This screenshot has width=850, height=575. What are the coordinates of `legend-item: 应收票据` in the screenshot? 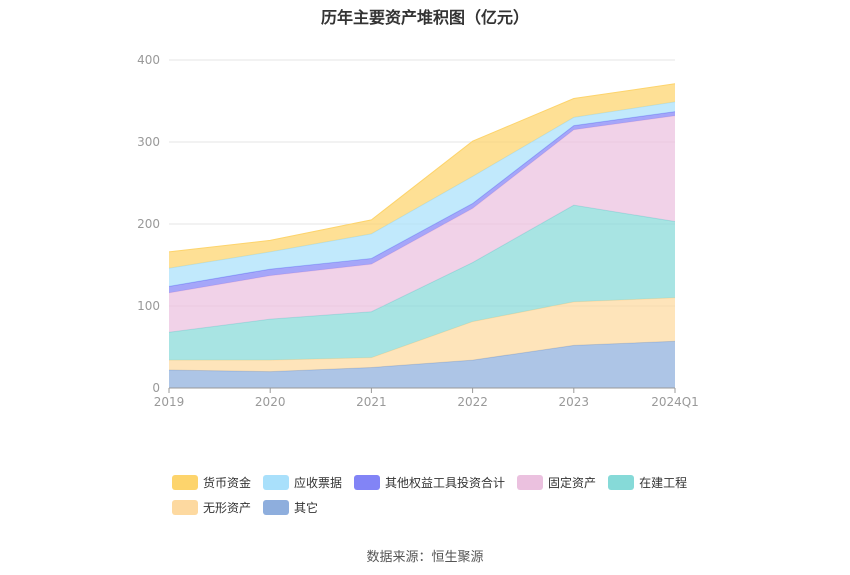 It's located at (302, 482).